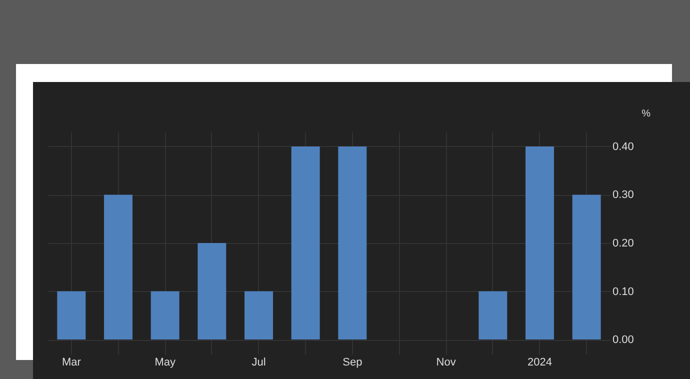  I want to click on x-tick-label: Nov, so click(446, 362).